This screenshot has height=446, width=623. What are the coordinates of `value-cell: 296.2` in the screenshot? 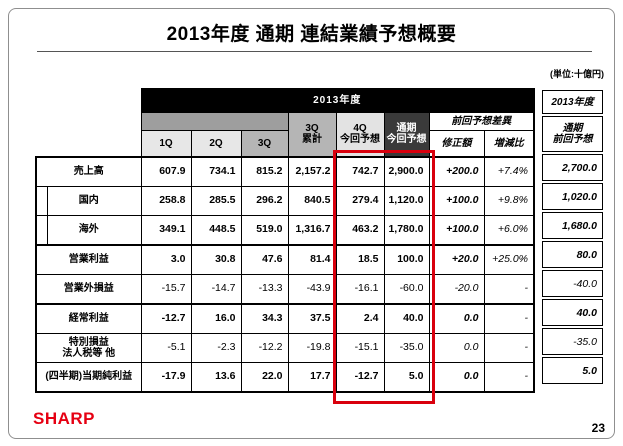 It's located at (264, 200).